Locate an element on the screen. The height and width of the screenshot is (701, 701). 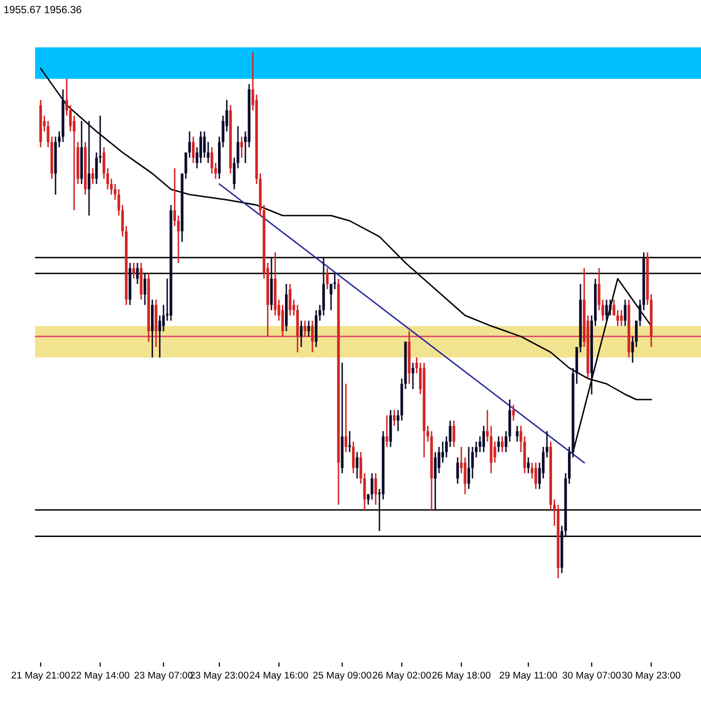
x-tick-label: 26 May 02:00 is located at coordinates (401, 676).